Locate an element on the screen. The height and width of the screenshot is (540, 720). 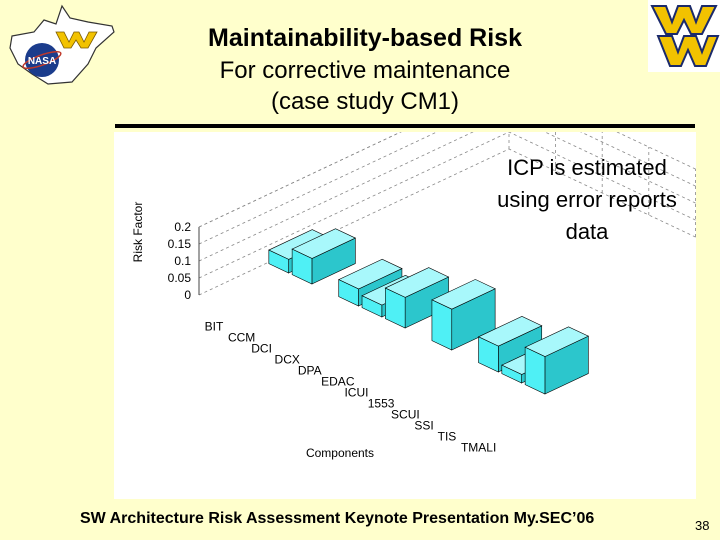
x-axis-label: Components is located at coordinates (340, 453).